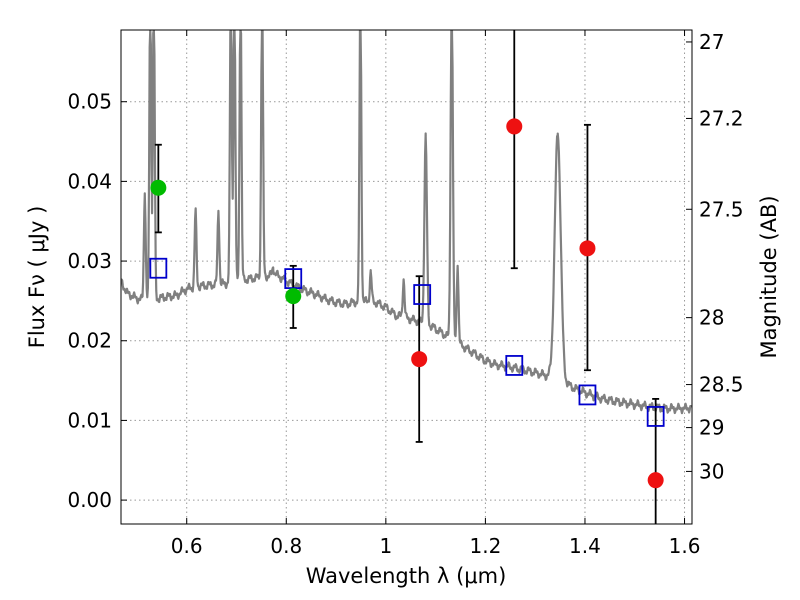 The width and height of the screenshot is (800, 600). Describe the element at coordinates (89, 102) in the screenshot. I see `y-tick-label: 0.05` at that location.